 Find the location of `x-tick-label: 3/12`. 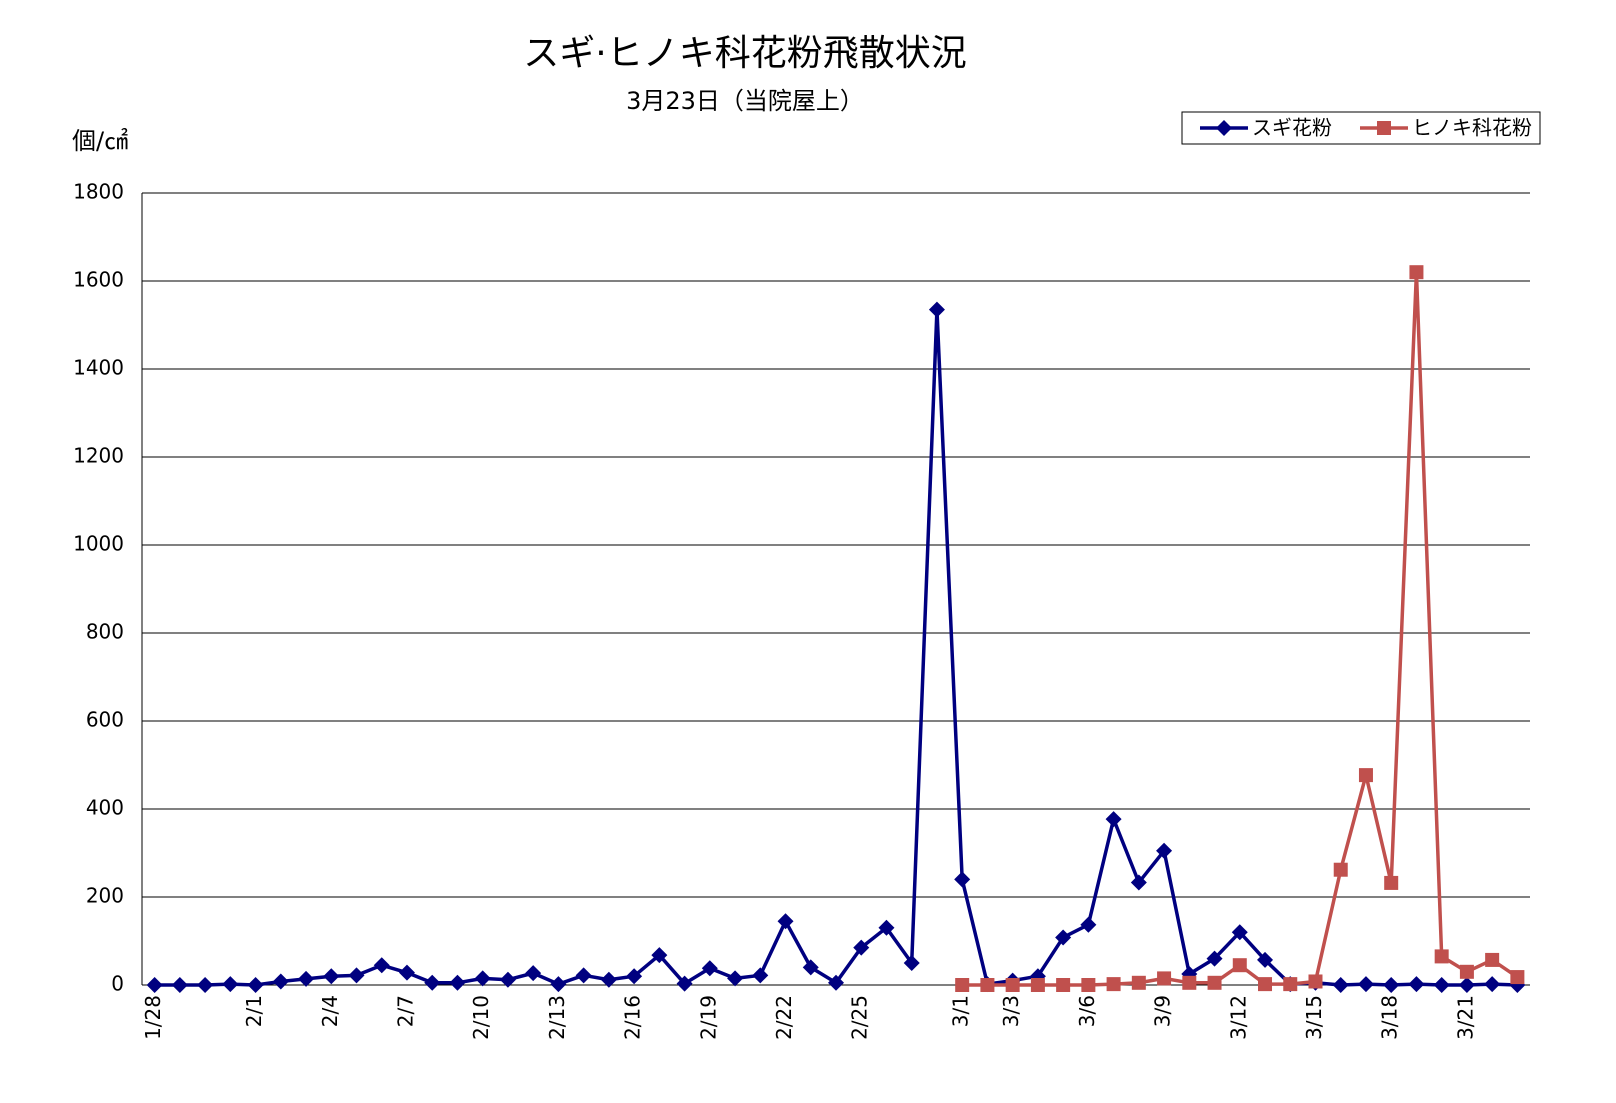

x-tick-label: 3/12 is located at coordinates (1238, 1017).